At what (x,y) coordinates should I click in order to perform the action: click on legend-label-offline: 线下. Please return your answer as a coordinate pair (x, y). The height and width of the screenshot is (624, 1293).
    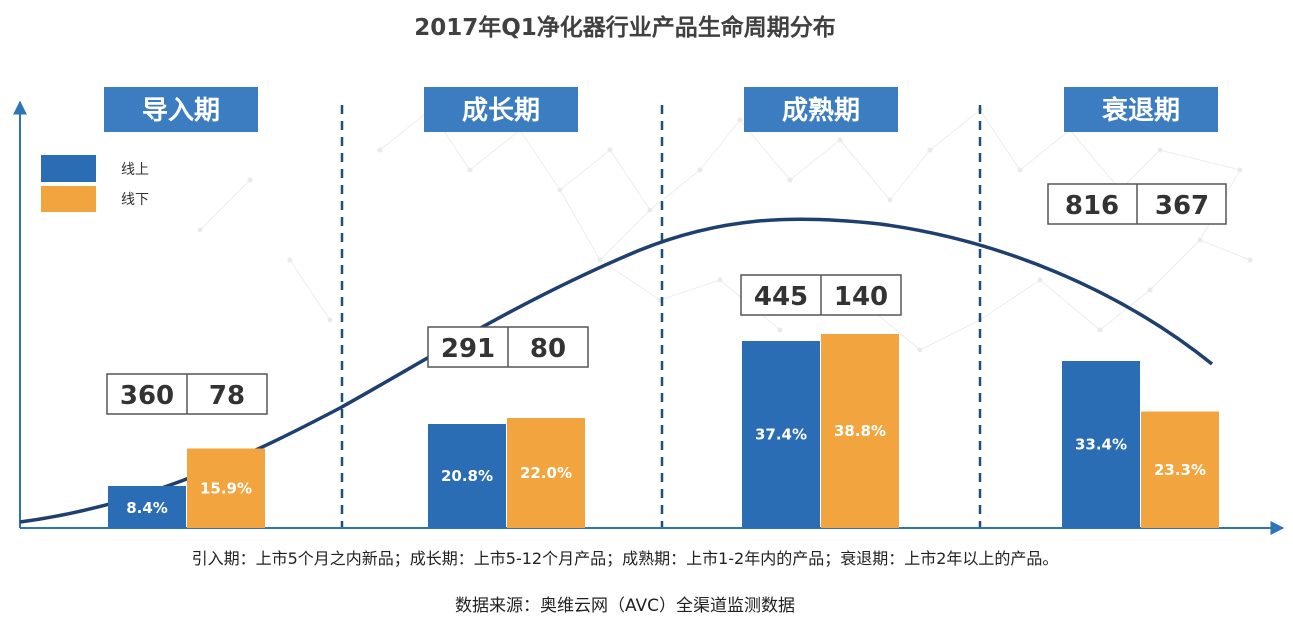
    Looking at the image, I should click on (135, 200).